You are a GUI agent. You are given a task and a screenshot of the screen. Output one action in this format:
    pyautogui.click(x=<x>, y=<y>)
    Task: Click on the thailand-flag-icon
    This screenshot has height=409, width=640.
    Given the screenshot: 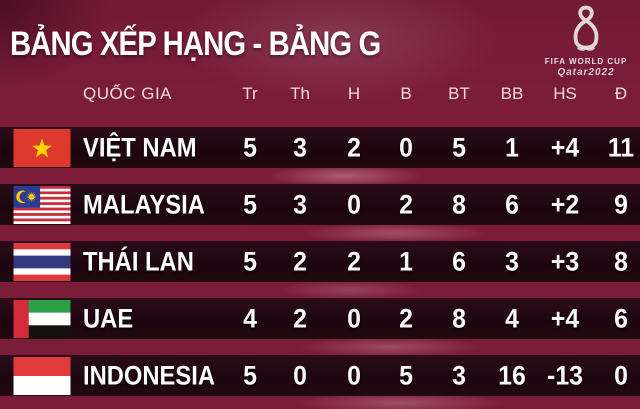 What is the action you would take?
    pyautogui.click(x=42, y=262)
    